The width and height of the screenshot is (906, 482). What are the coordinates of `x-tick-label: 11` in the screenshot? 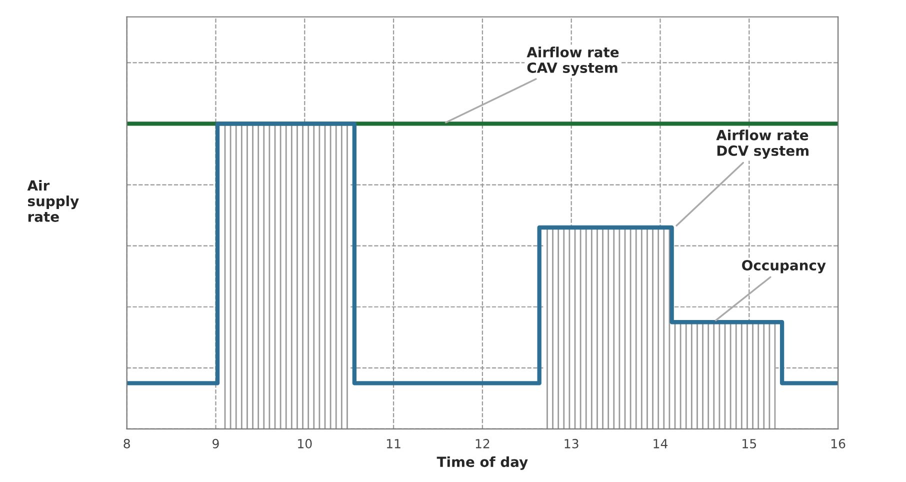 It's located at (393, 443).